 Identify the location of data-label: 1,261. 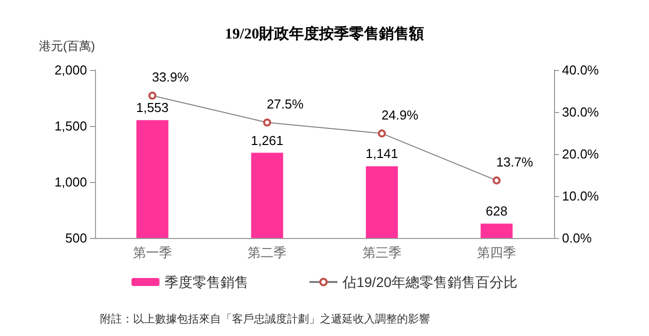
(267, 140).